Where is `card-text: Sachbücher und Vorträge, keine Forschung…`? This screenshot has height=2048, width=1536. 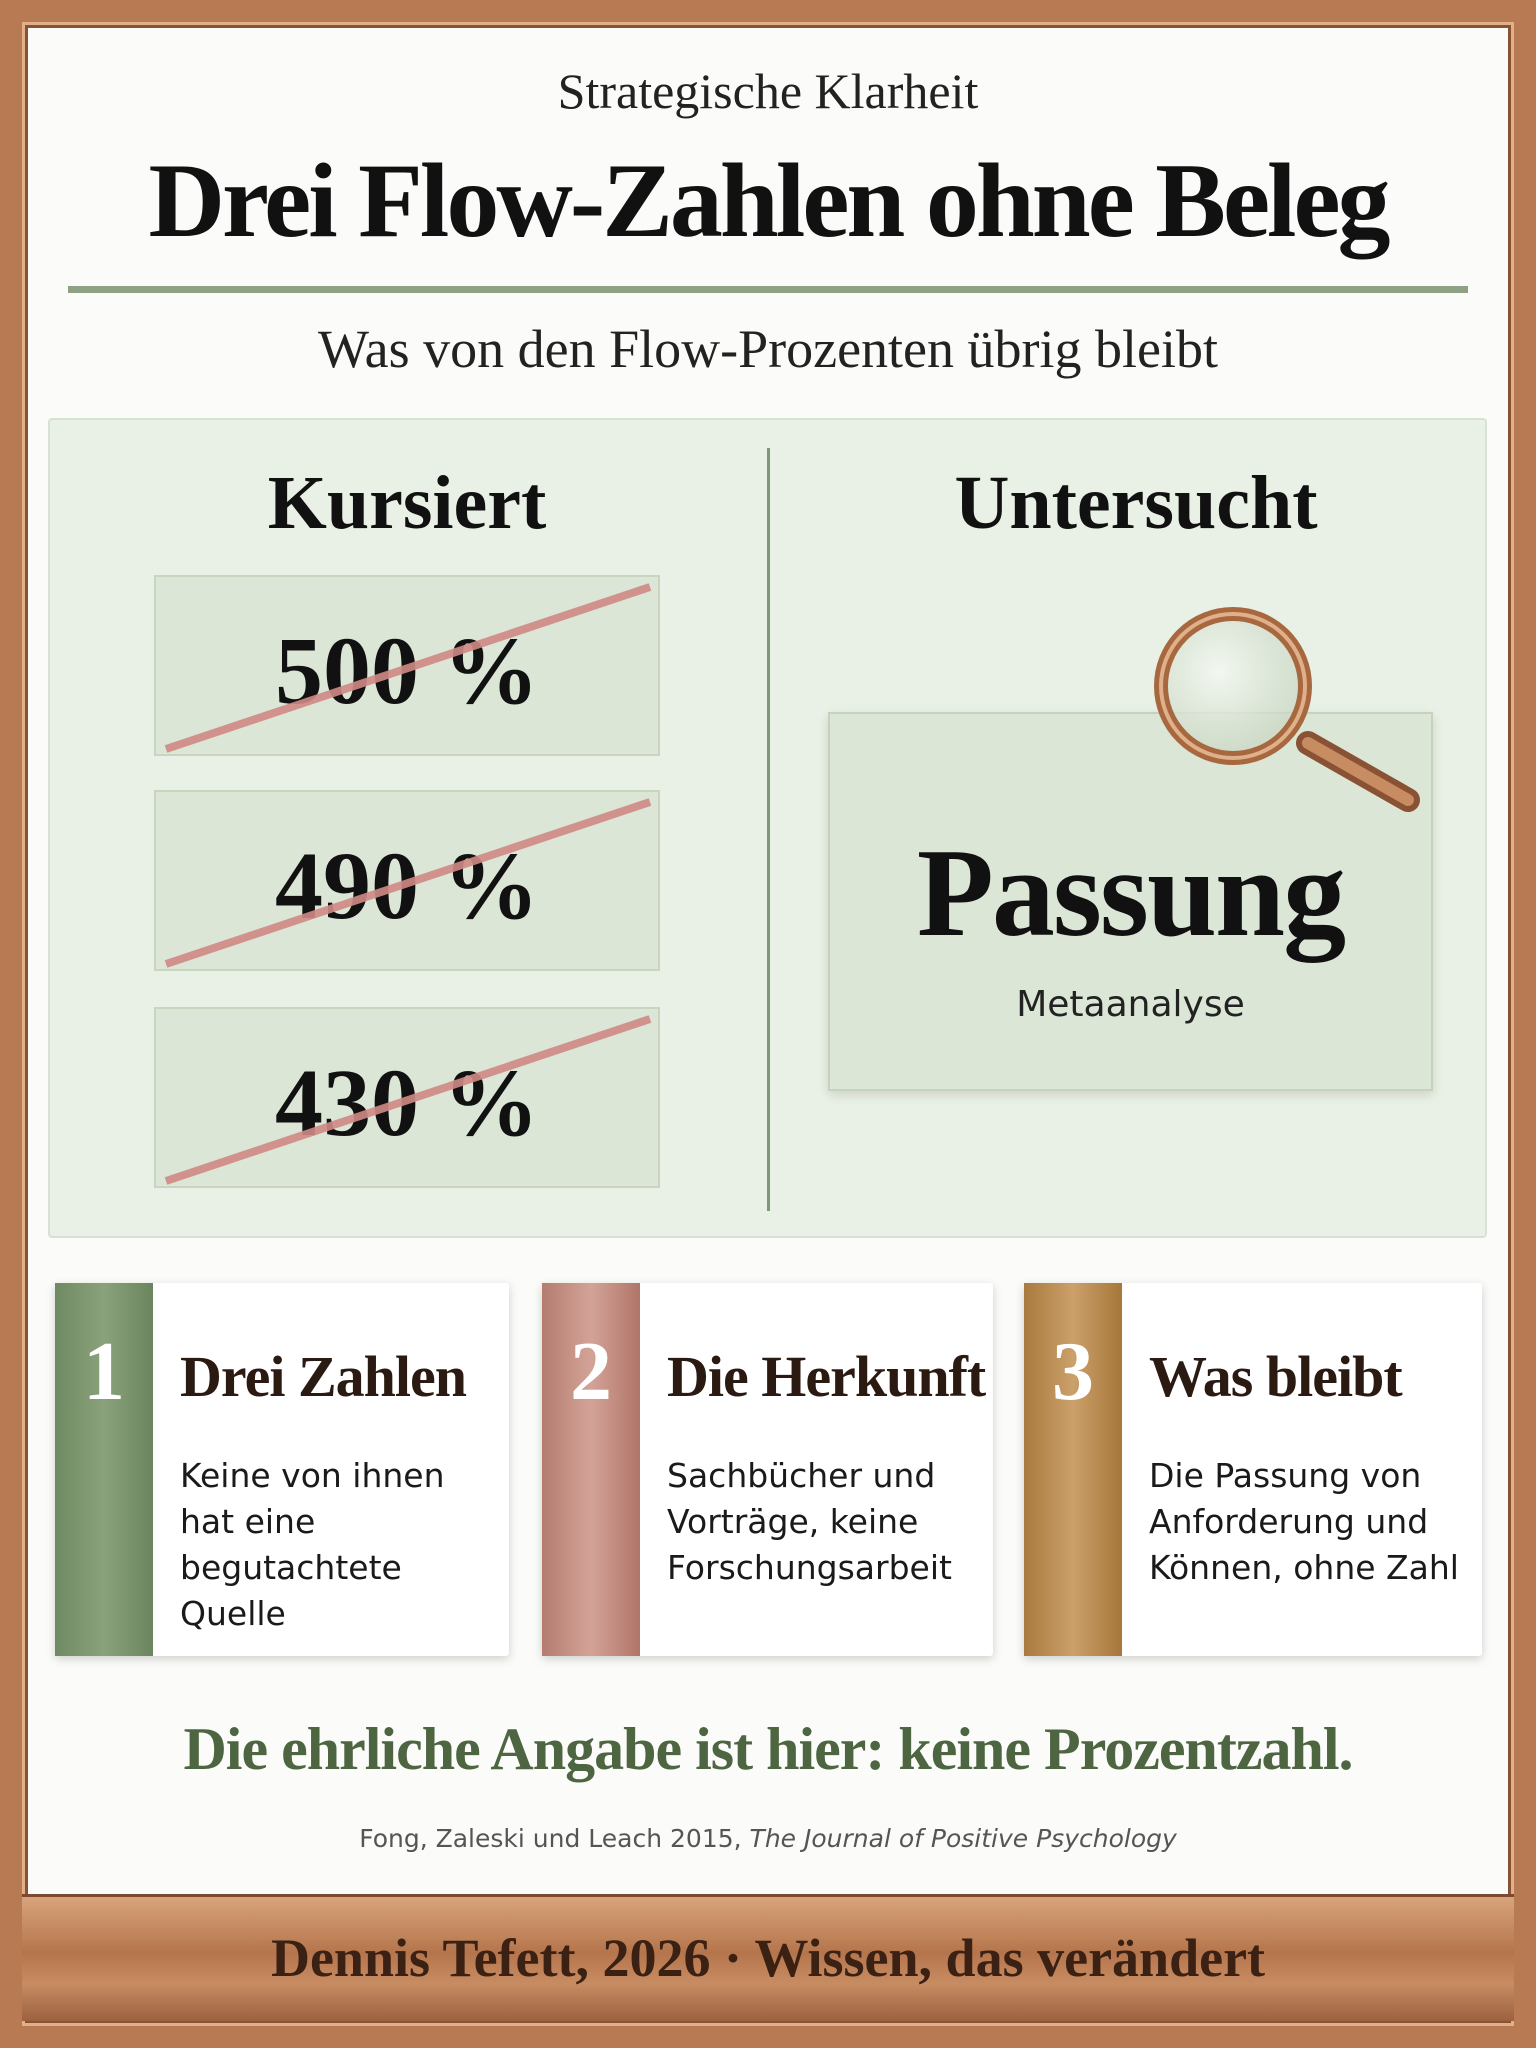
card-text: Sachbücher und Vorträge, keine Forschung… is located at coordinates (809, 1521).